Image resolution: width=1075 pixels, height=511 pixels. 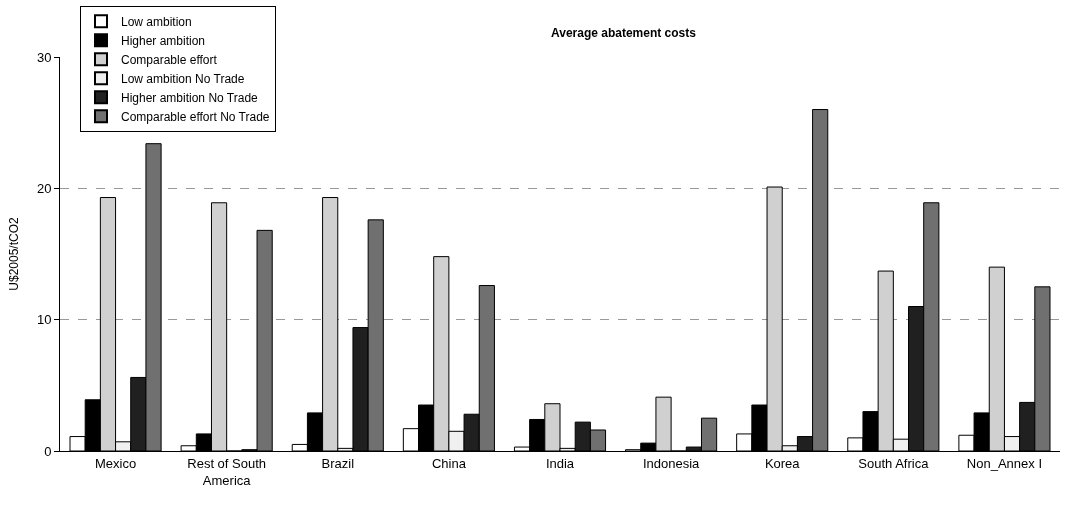 I want to click on legend-label: Higher ambition No Trade, so click(x=190, y=97).